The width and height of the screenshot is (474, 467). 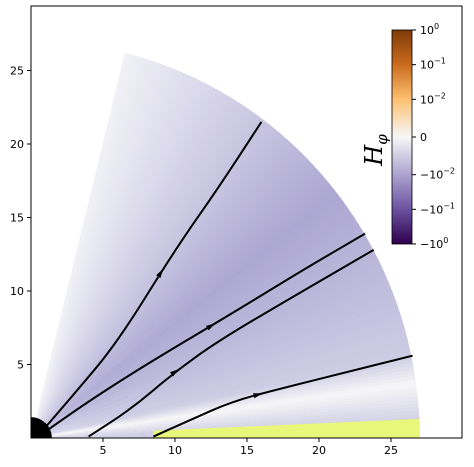 I want to click on colorbar-tick-label: 0, so click(x=423, y=137).